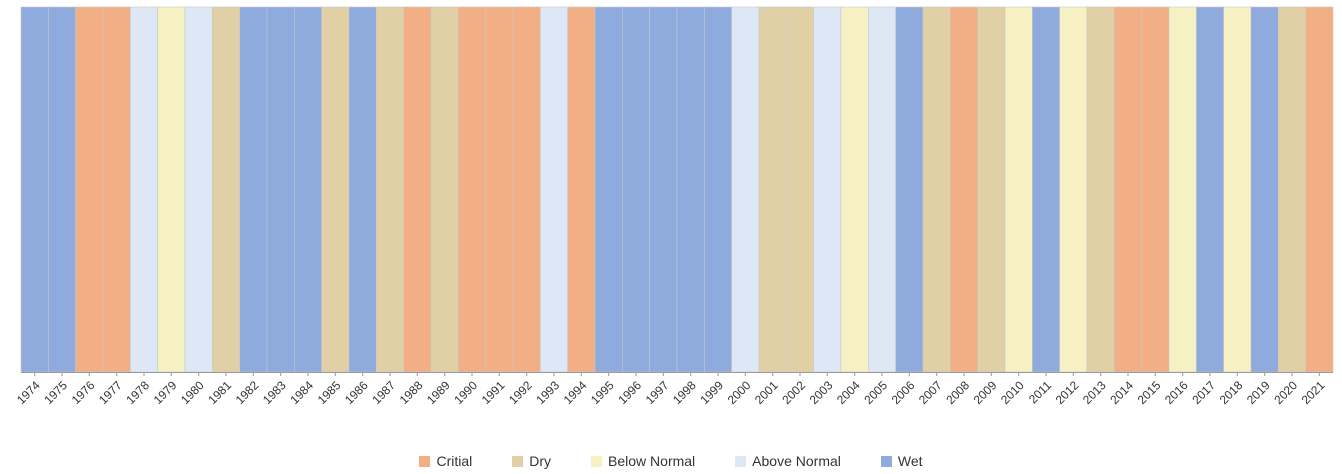 The width and height of the screenshot is (1342, 474). I want to click on x-tick-label: 2016, so click(1176, 392).